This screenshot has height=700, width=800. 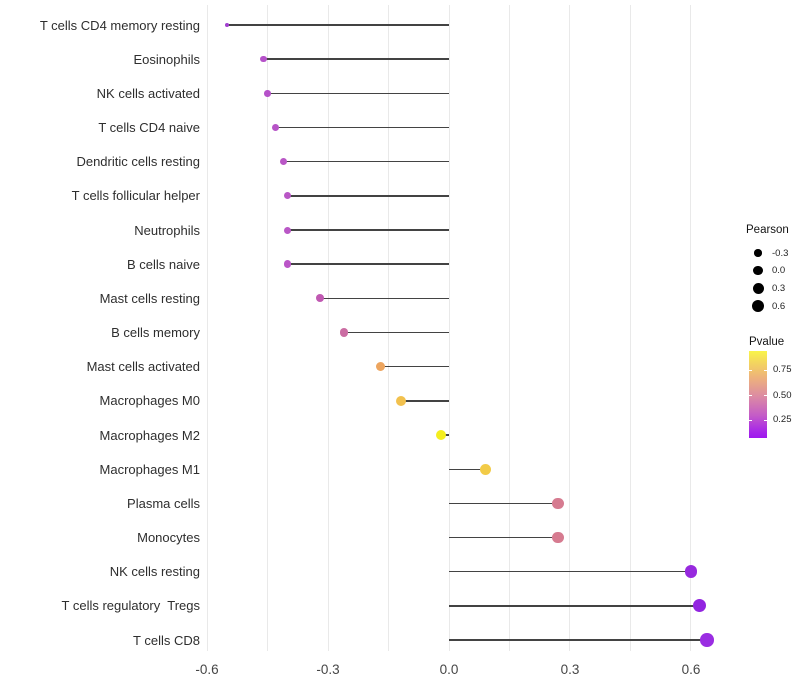 What do you see at coordinates (167, 59) in the screenshot?
I see `category-label: Eosinophils` at bounding box center [167, 59].